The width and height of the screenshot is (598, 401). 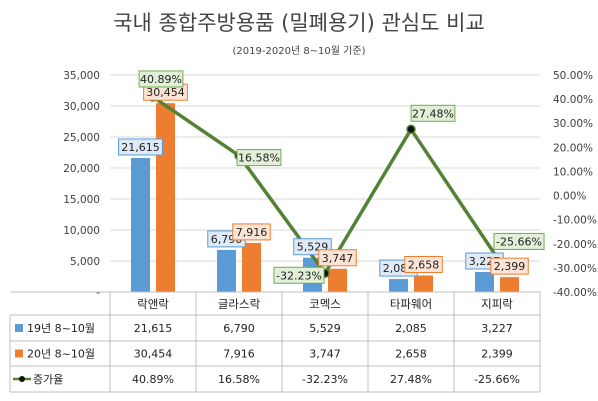 I want to click on y-left-tick-label: 15,000, so click(x=81, y=200).